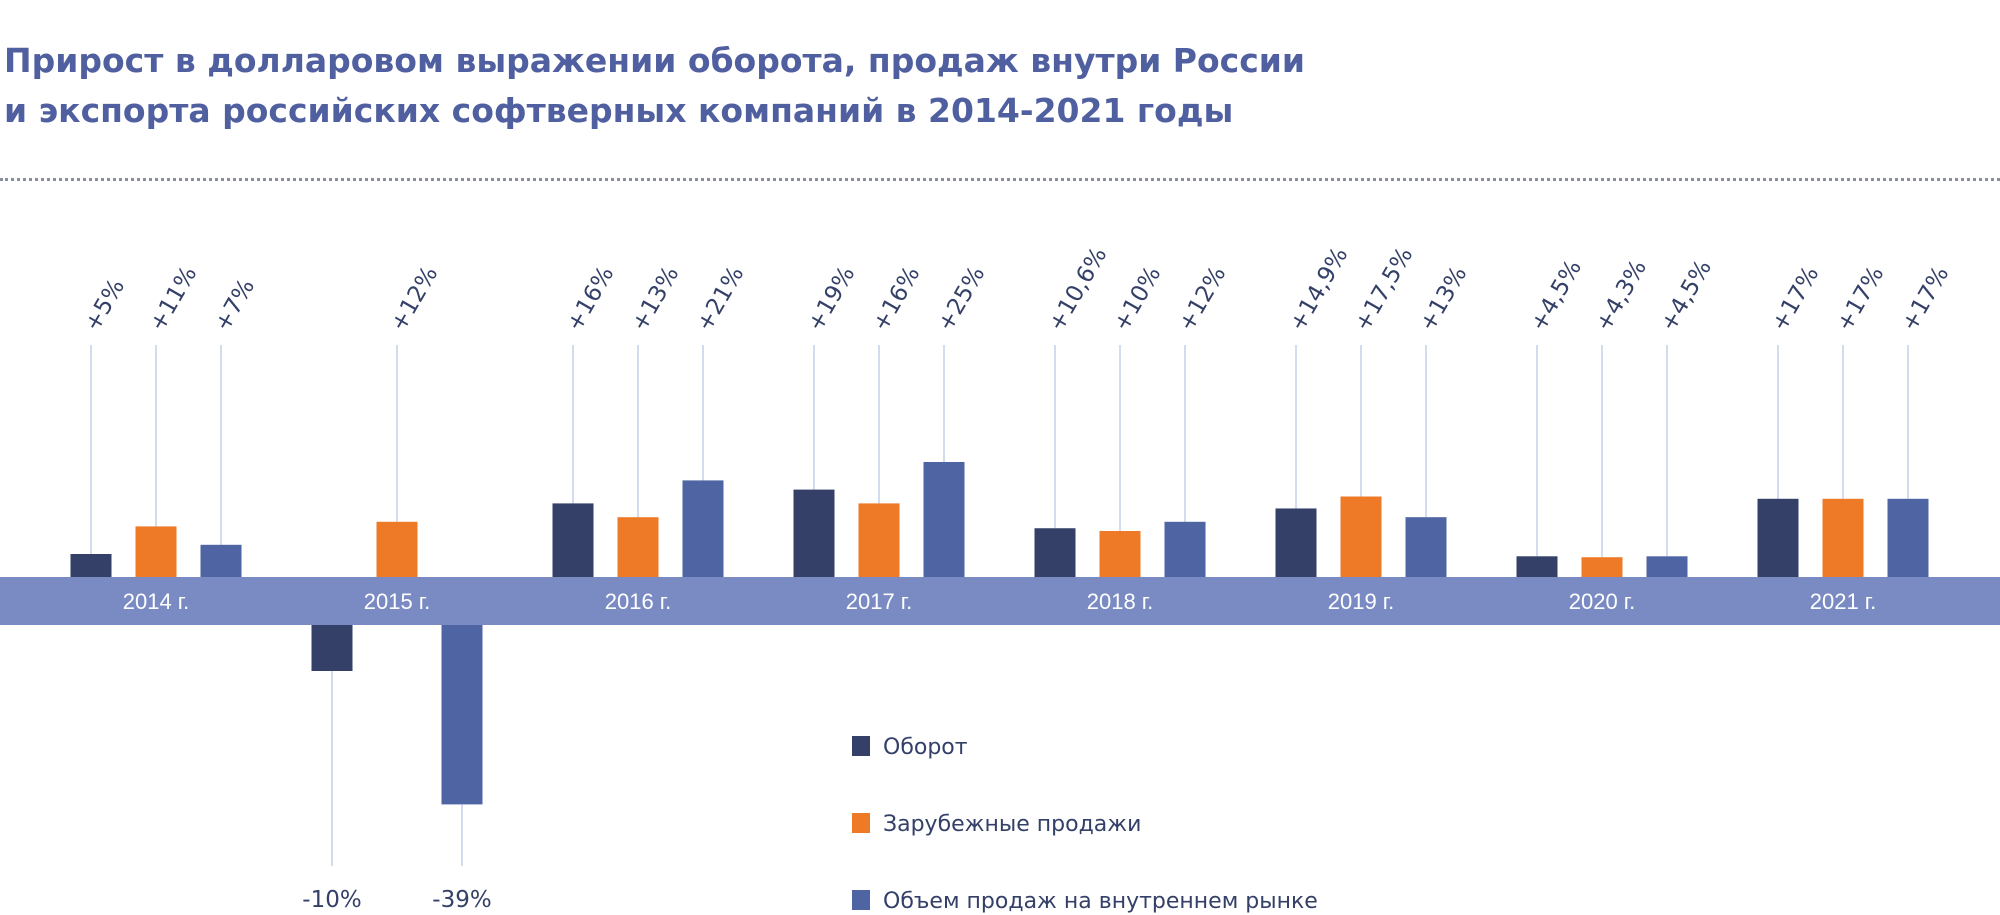 The width and height of the screenshot is (2000, 915). I want to click on data-label: +10,6%, so click(1078, 289).